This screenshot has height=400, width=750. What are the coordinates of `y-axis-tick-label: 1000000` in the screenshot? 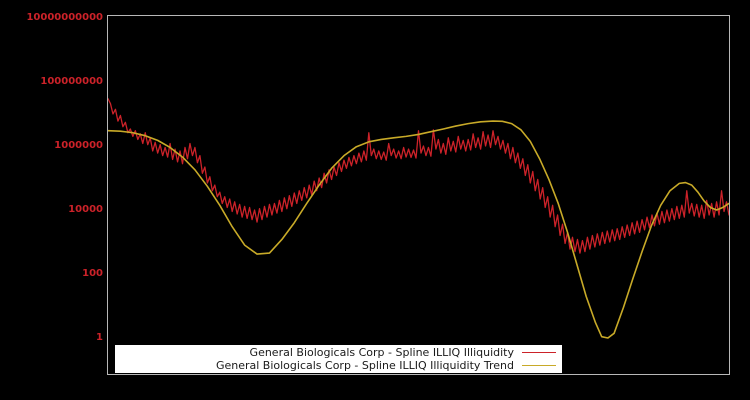 It's located at (78, 145).